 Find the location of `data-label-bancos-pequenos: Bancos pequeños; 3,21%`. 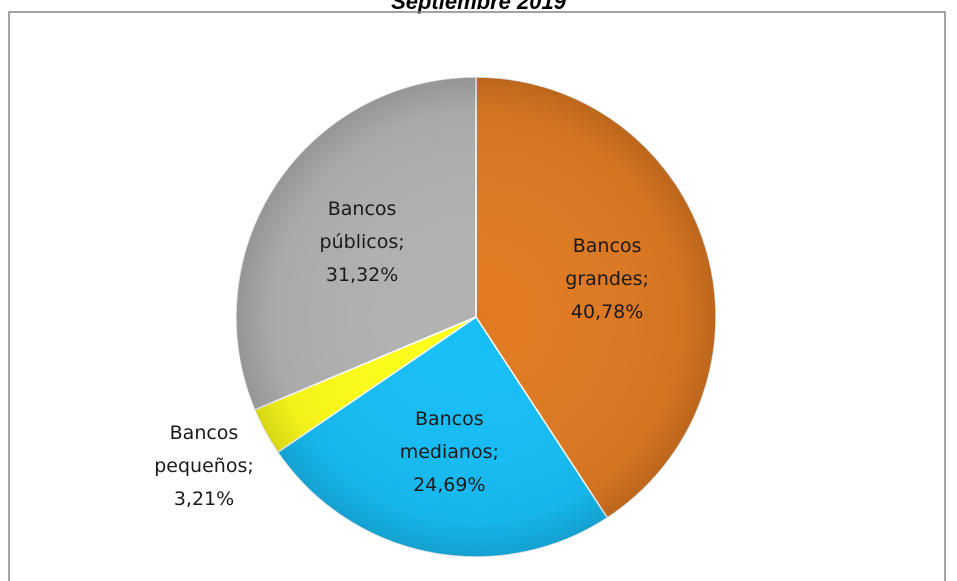

data-label-bancos-pequenos: Bancos pequeños; 3,21% is located at coordinates (204, 466).